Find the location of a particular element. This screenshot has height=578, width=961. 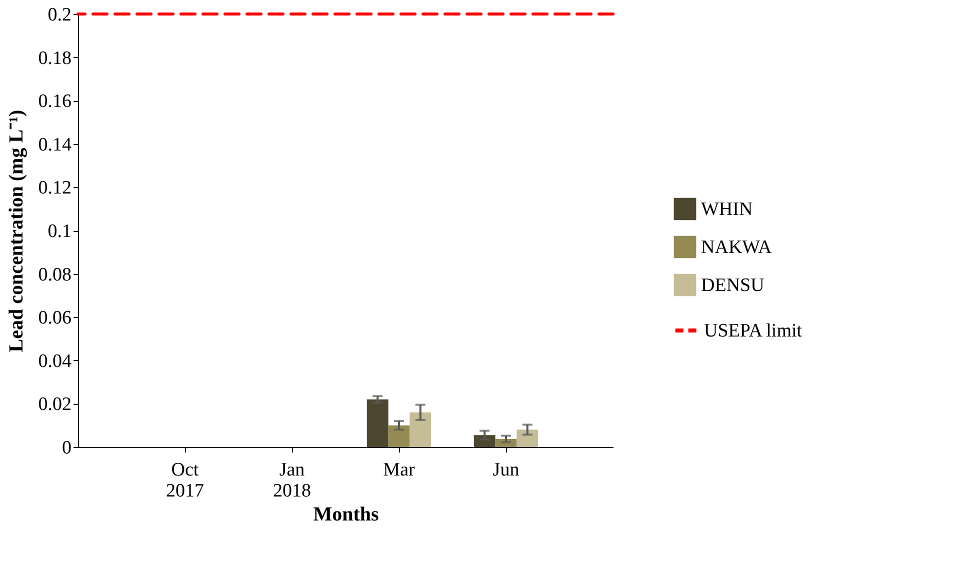

legend-label: WHIN is located at coordinates (727, 209).